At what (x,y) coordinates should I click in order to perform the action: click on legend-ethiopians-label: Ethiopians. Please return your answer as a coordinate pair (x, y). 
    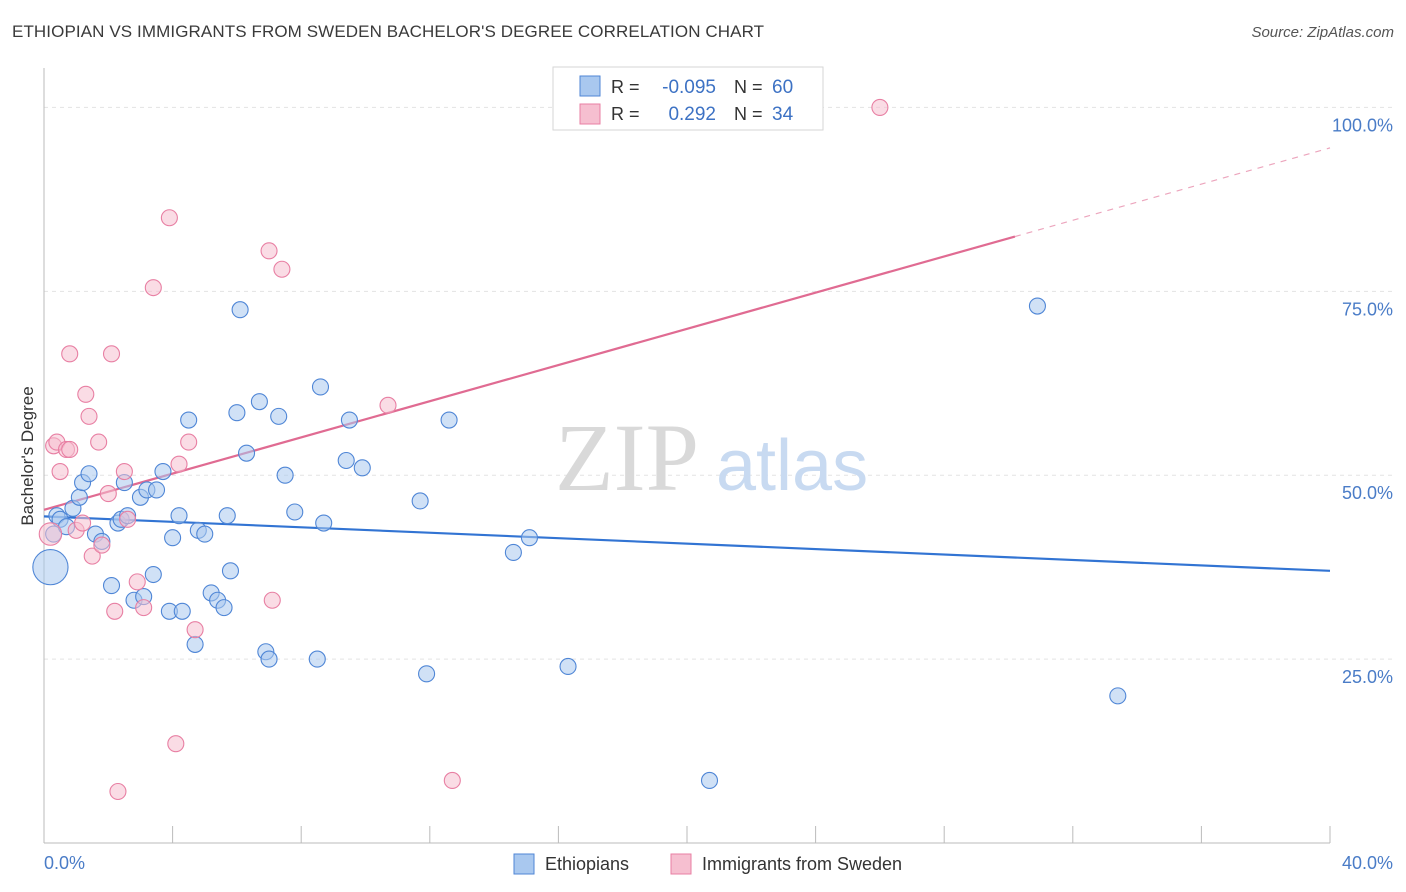
    Looking at the image, I should click on (587, 864).